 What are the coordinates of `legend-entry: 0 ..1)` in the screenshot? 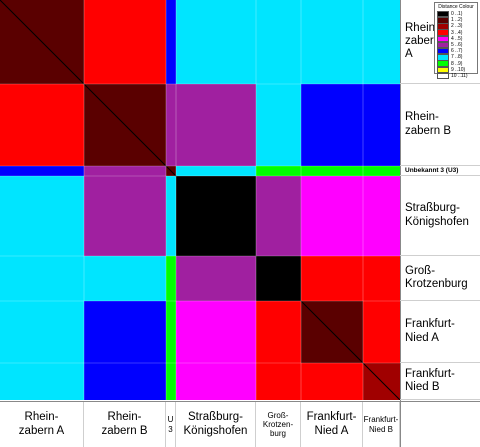 It's located at (456, 14).